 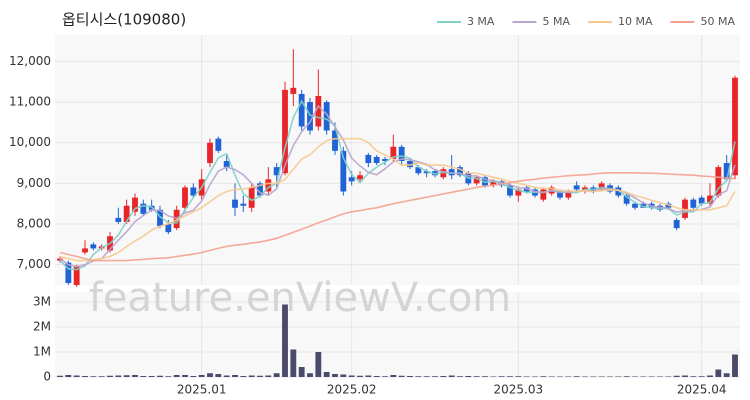 What do you see at coordinates (30, 102) in the screenshot?
I see `y-tick-label: 11,000` at bounding box center [30, 102].